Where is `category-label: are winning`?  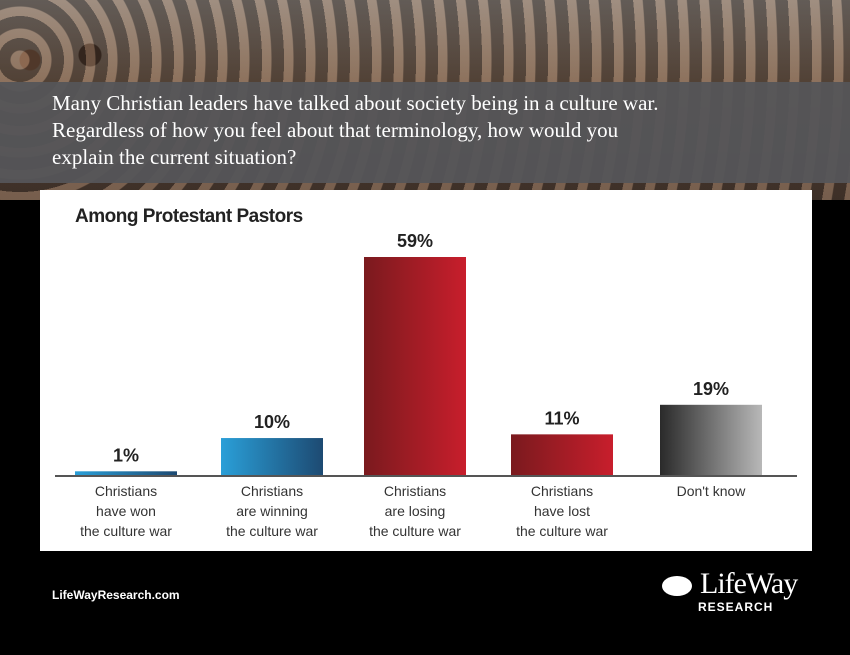
category-label: are winning is located at coordinates (272, 511).